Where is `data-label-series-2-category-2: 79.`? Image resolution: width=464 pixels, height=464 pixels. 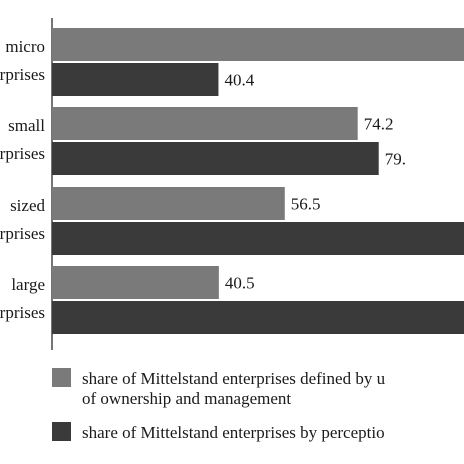
data-label-series-2-category-2: 79. is located at coordinates (395, 159).